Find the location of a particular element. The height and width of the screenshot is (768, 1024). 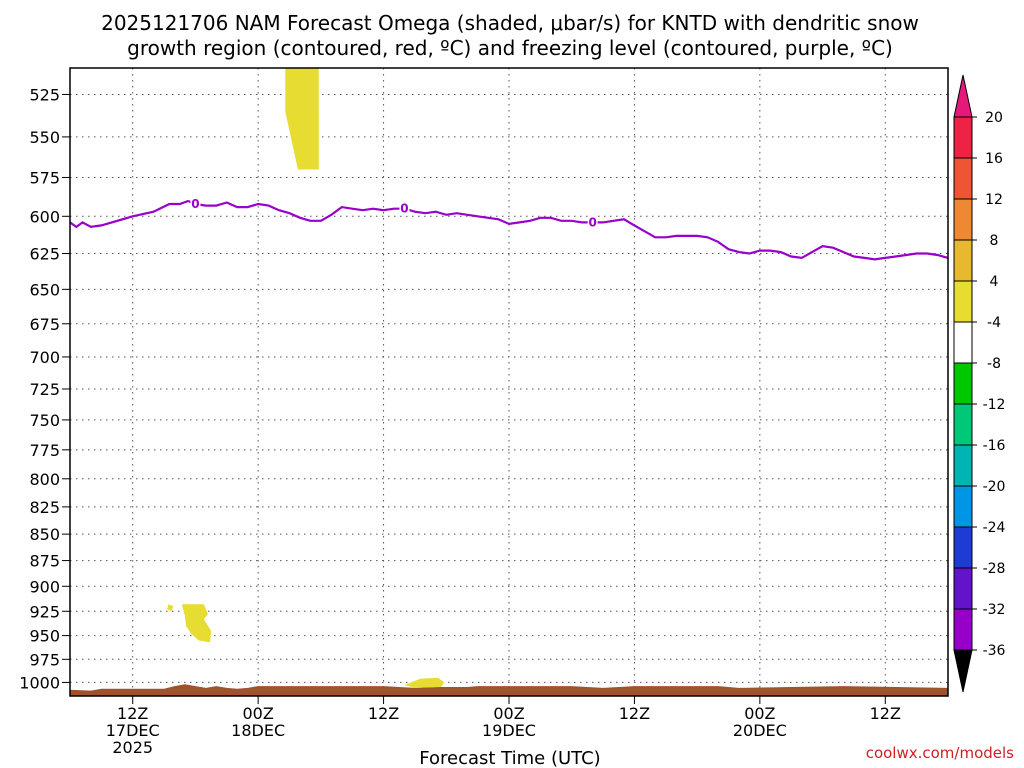

y-tick-label: 875 is located at coordinates (44, 561).